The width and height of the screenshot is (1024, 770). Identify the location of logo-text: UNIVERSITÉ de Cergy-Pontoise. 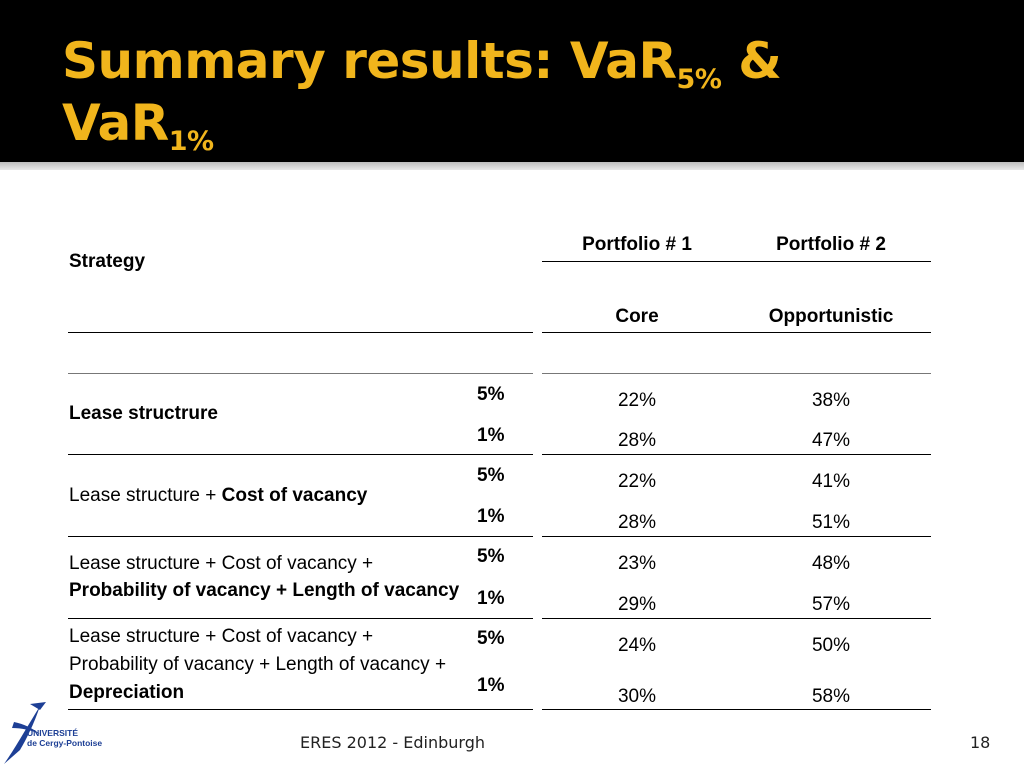
(65, 738).